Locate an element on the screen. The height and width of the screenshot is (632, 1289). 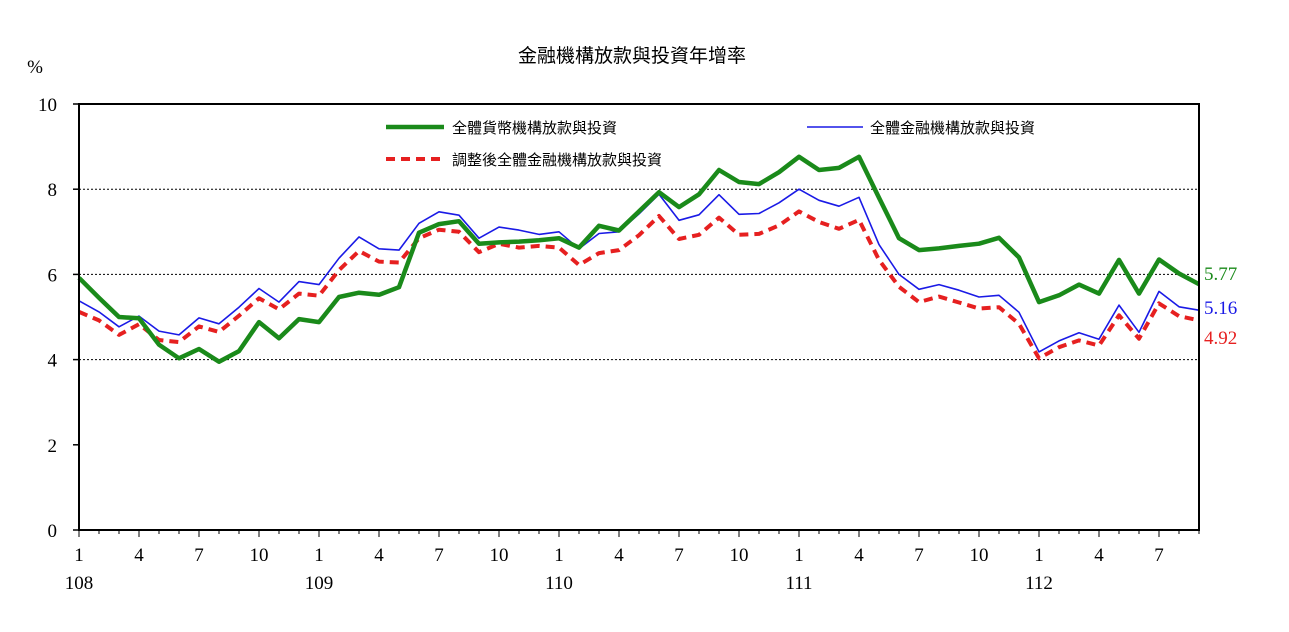
y-tick-label: 8 is located at coordinates (53, 190).